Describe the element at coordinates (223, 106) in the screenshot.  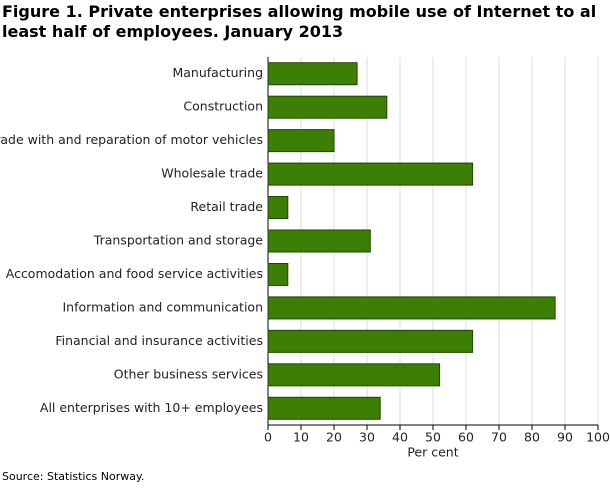
I see `y-tick-label: Construction` at that location.